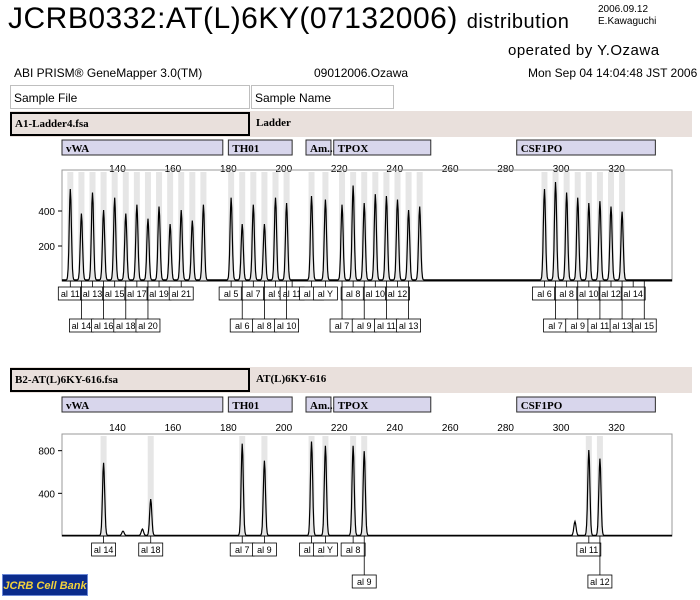 The image size is (700, 600). I want to click on allele-label-row1: al X, so click(312, 550).